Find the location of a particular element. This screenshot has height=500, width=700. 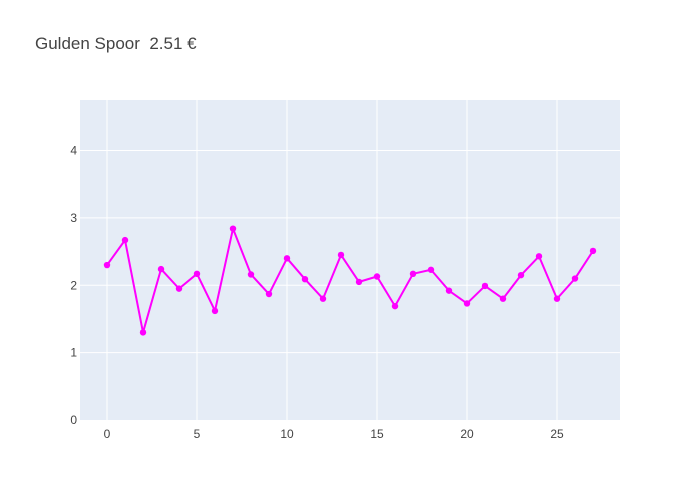

x-tick-label: 10 is located at coordinates (287, 434).